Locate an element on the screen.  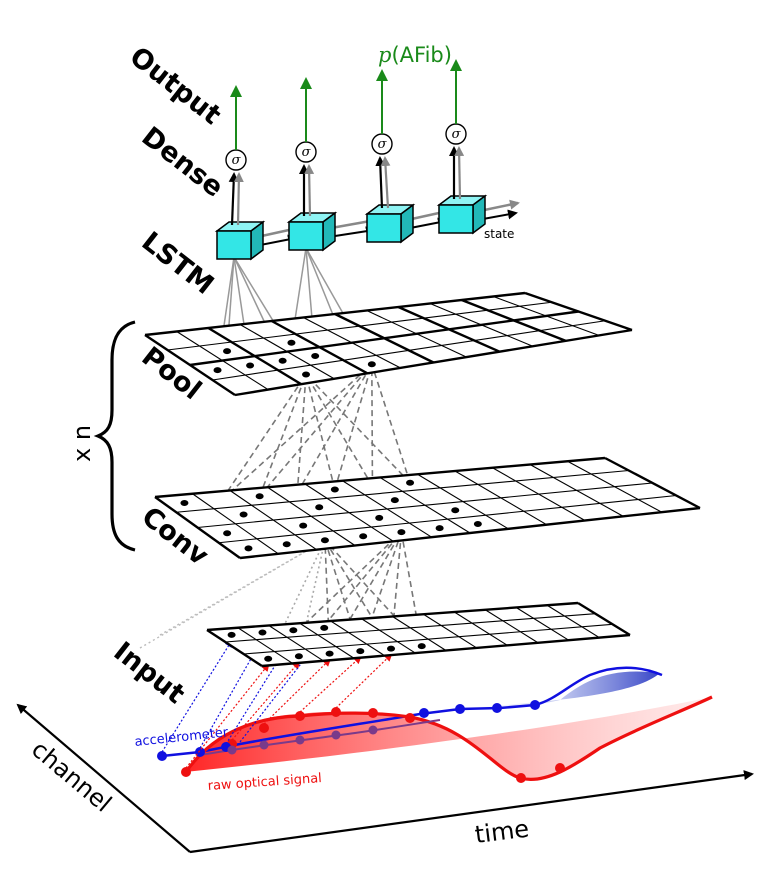
channel-axis is located at coordinates (103, 778).